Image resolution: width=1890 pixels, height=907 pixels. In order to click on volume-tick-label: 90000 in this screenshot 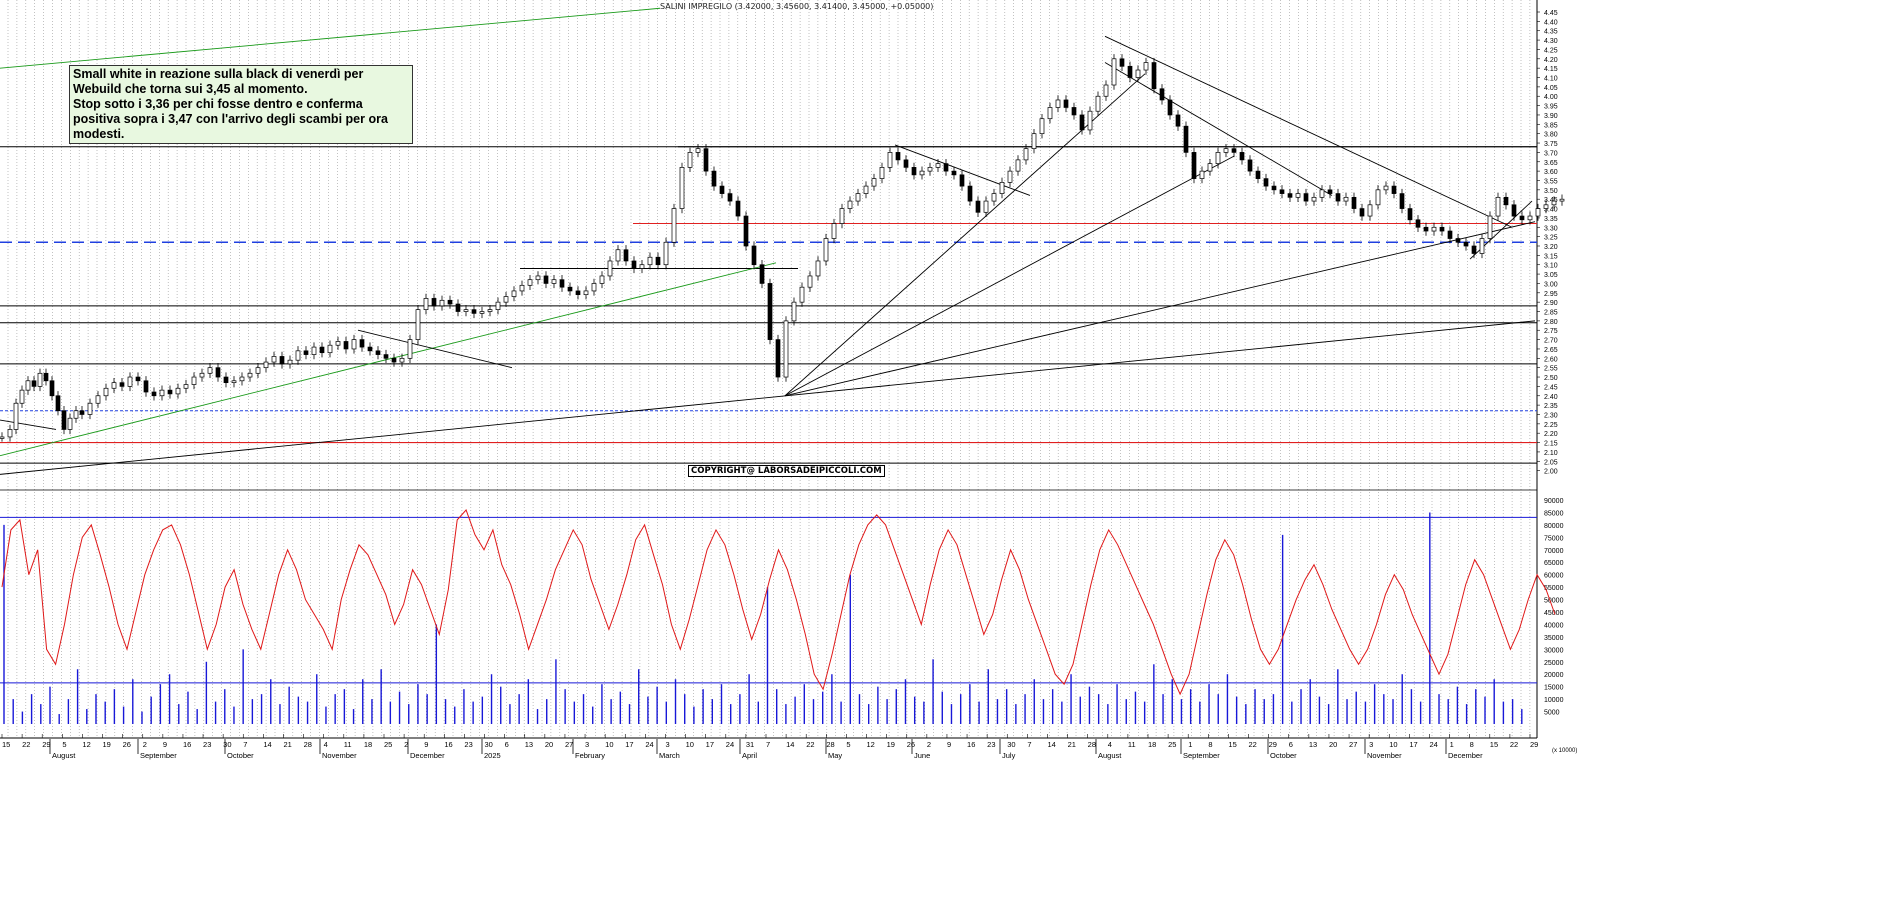, I will do `click(1554, 501)`.